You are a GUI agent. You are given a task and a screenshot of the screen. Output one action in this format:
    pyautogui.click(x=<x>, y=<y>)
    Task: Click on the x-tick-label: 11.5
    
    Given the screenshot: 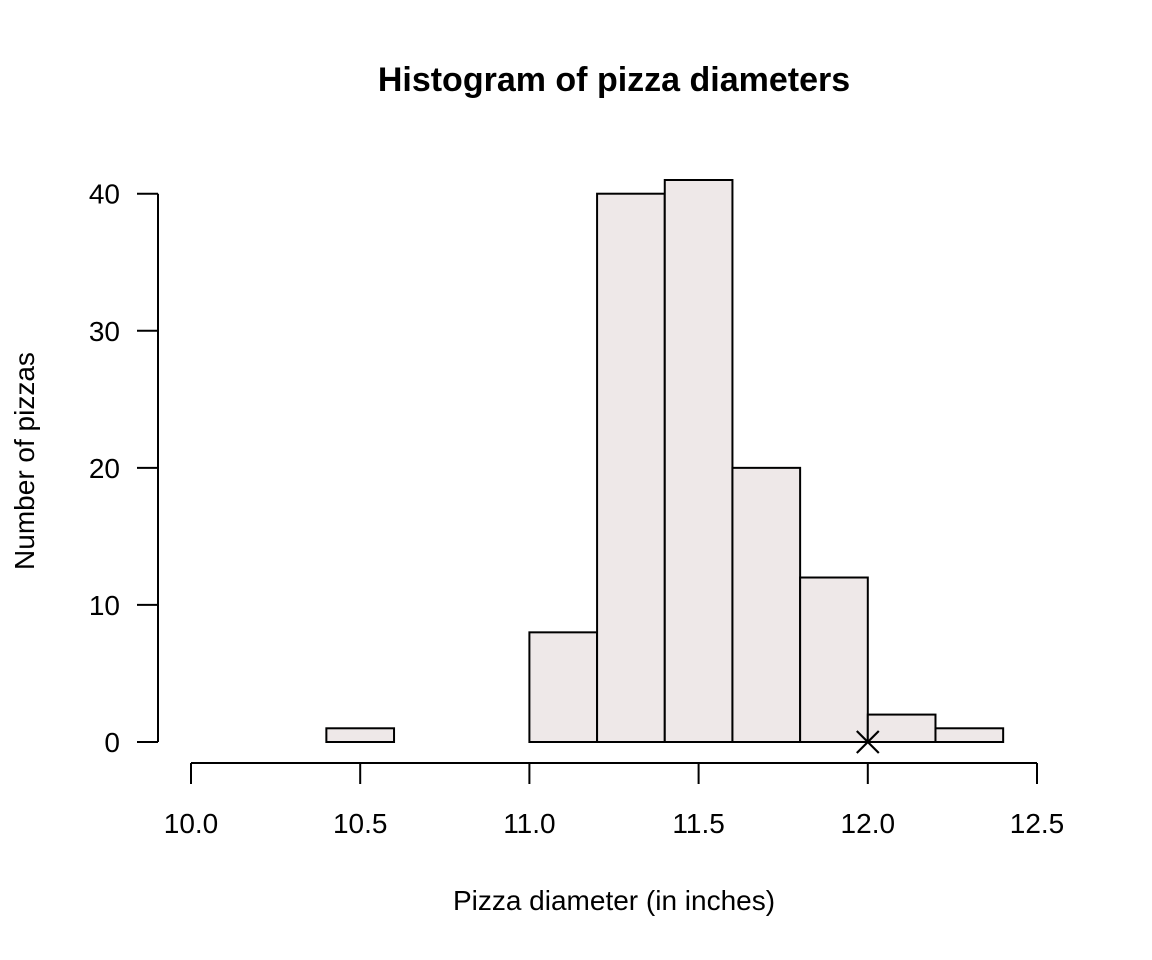 What is the action you would take?
    pyautogui.click(x=698, y=823)
    